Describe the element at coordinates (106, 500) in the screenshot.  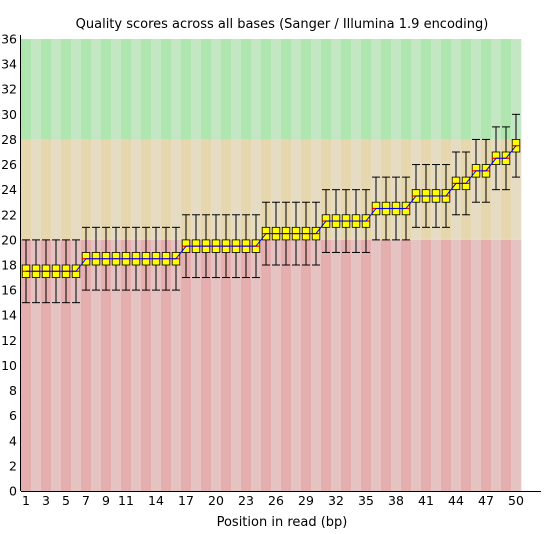
I see `x-tick-9: 9` at that location.